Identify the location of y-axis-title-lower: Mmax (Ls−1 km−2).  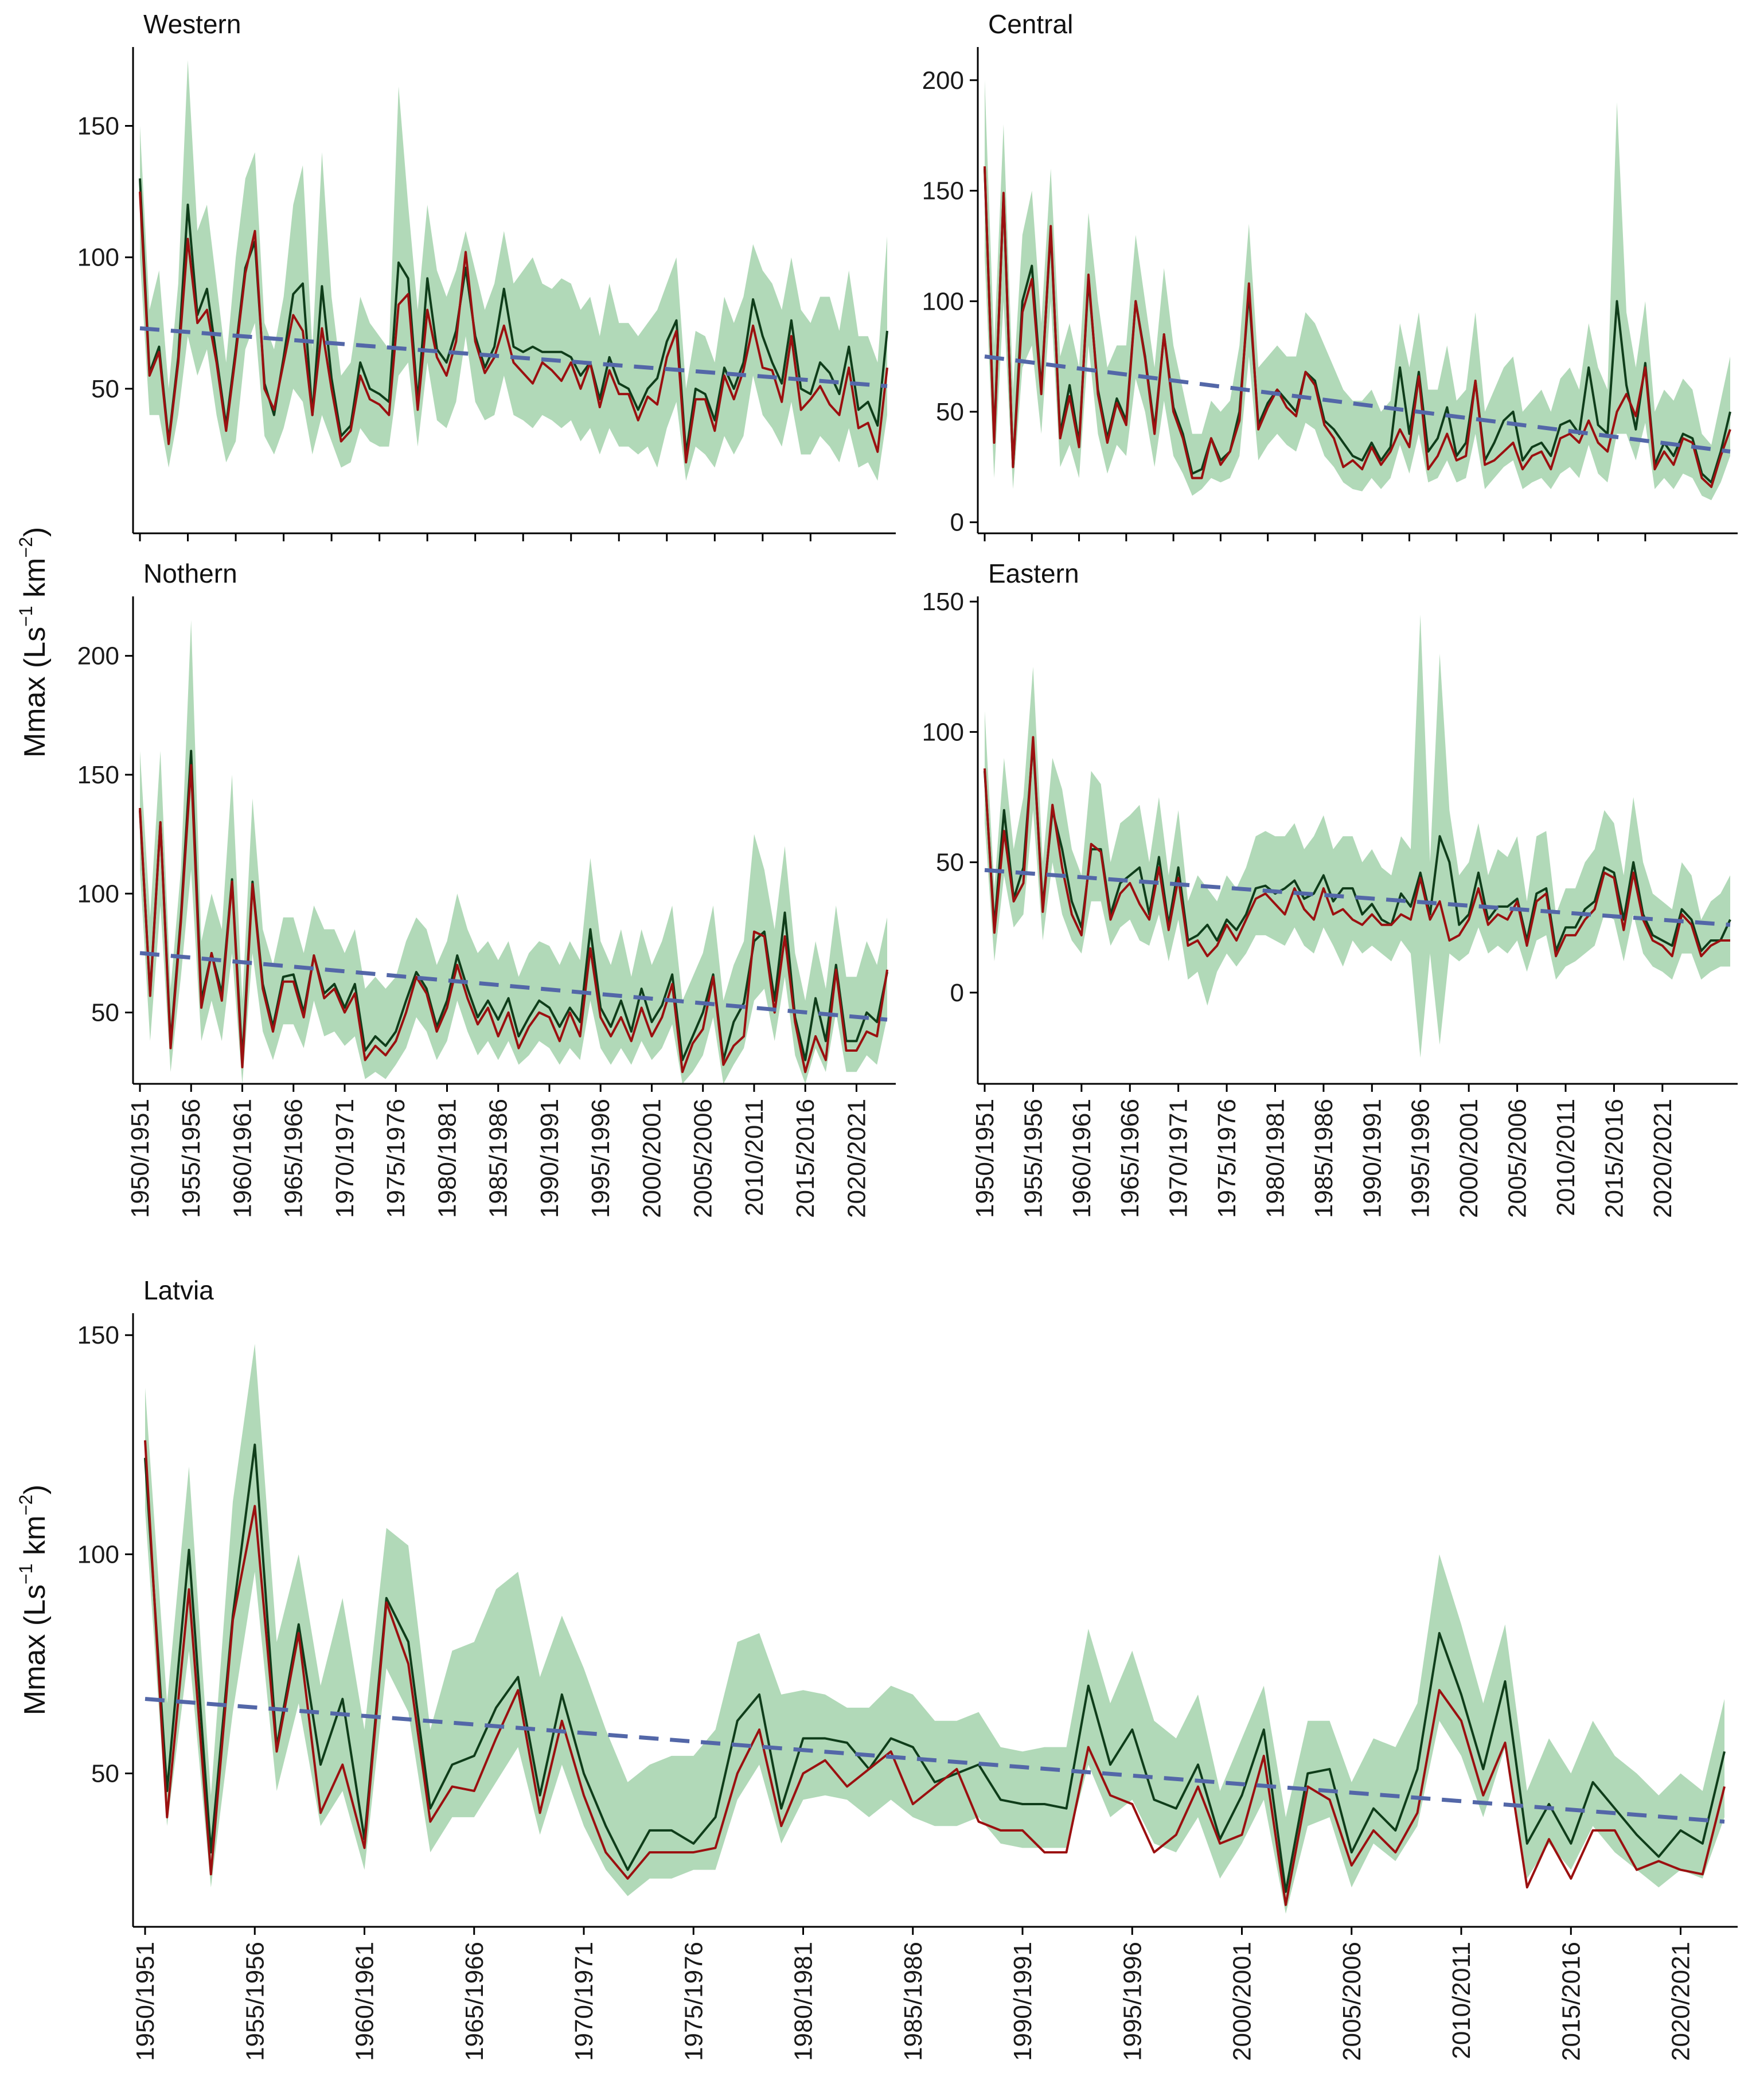
(33, 1600).